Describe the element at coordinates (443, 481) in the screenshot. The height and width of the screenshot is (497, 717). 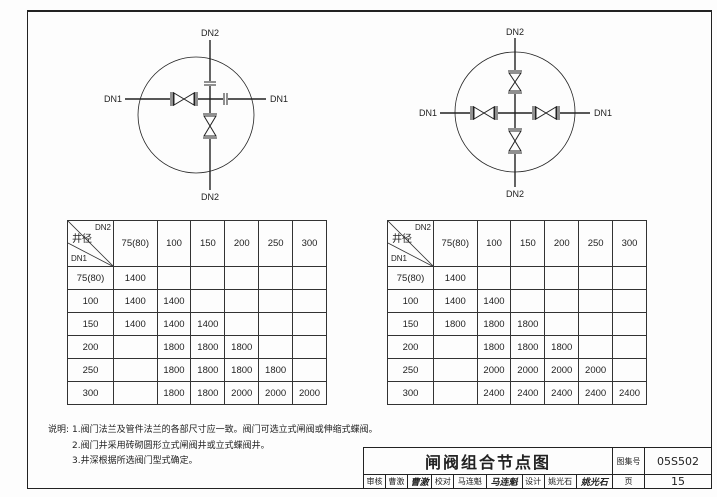
I see `check-label: 校对` at that location.